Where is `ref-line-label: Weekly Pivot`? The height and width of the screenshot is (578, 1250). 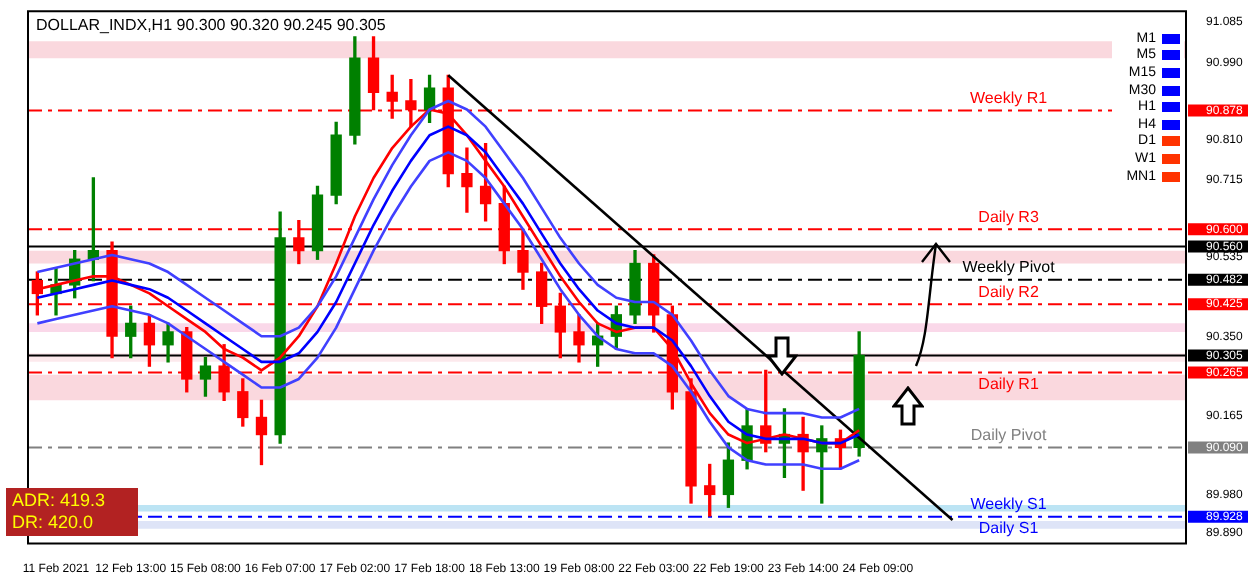
ref-line-label: Weekly Pivot is located at coordinates (1009, 267).